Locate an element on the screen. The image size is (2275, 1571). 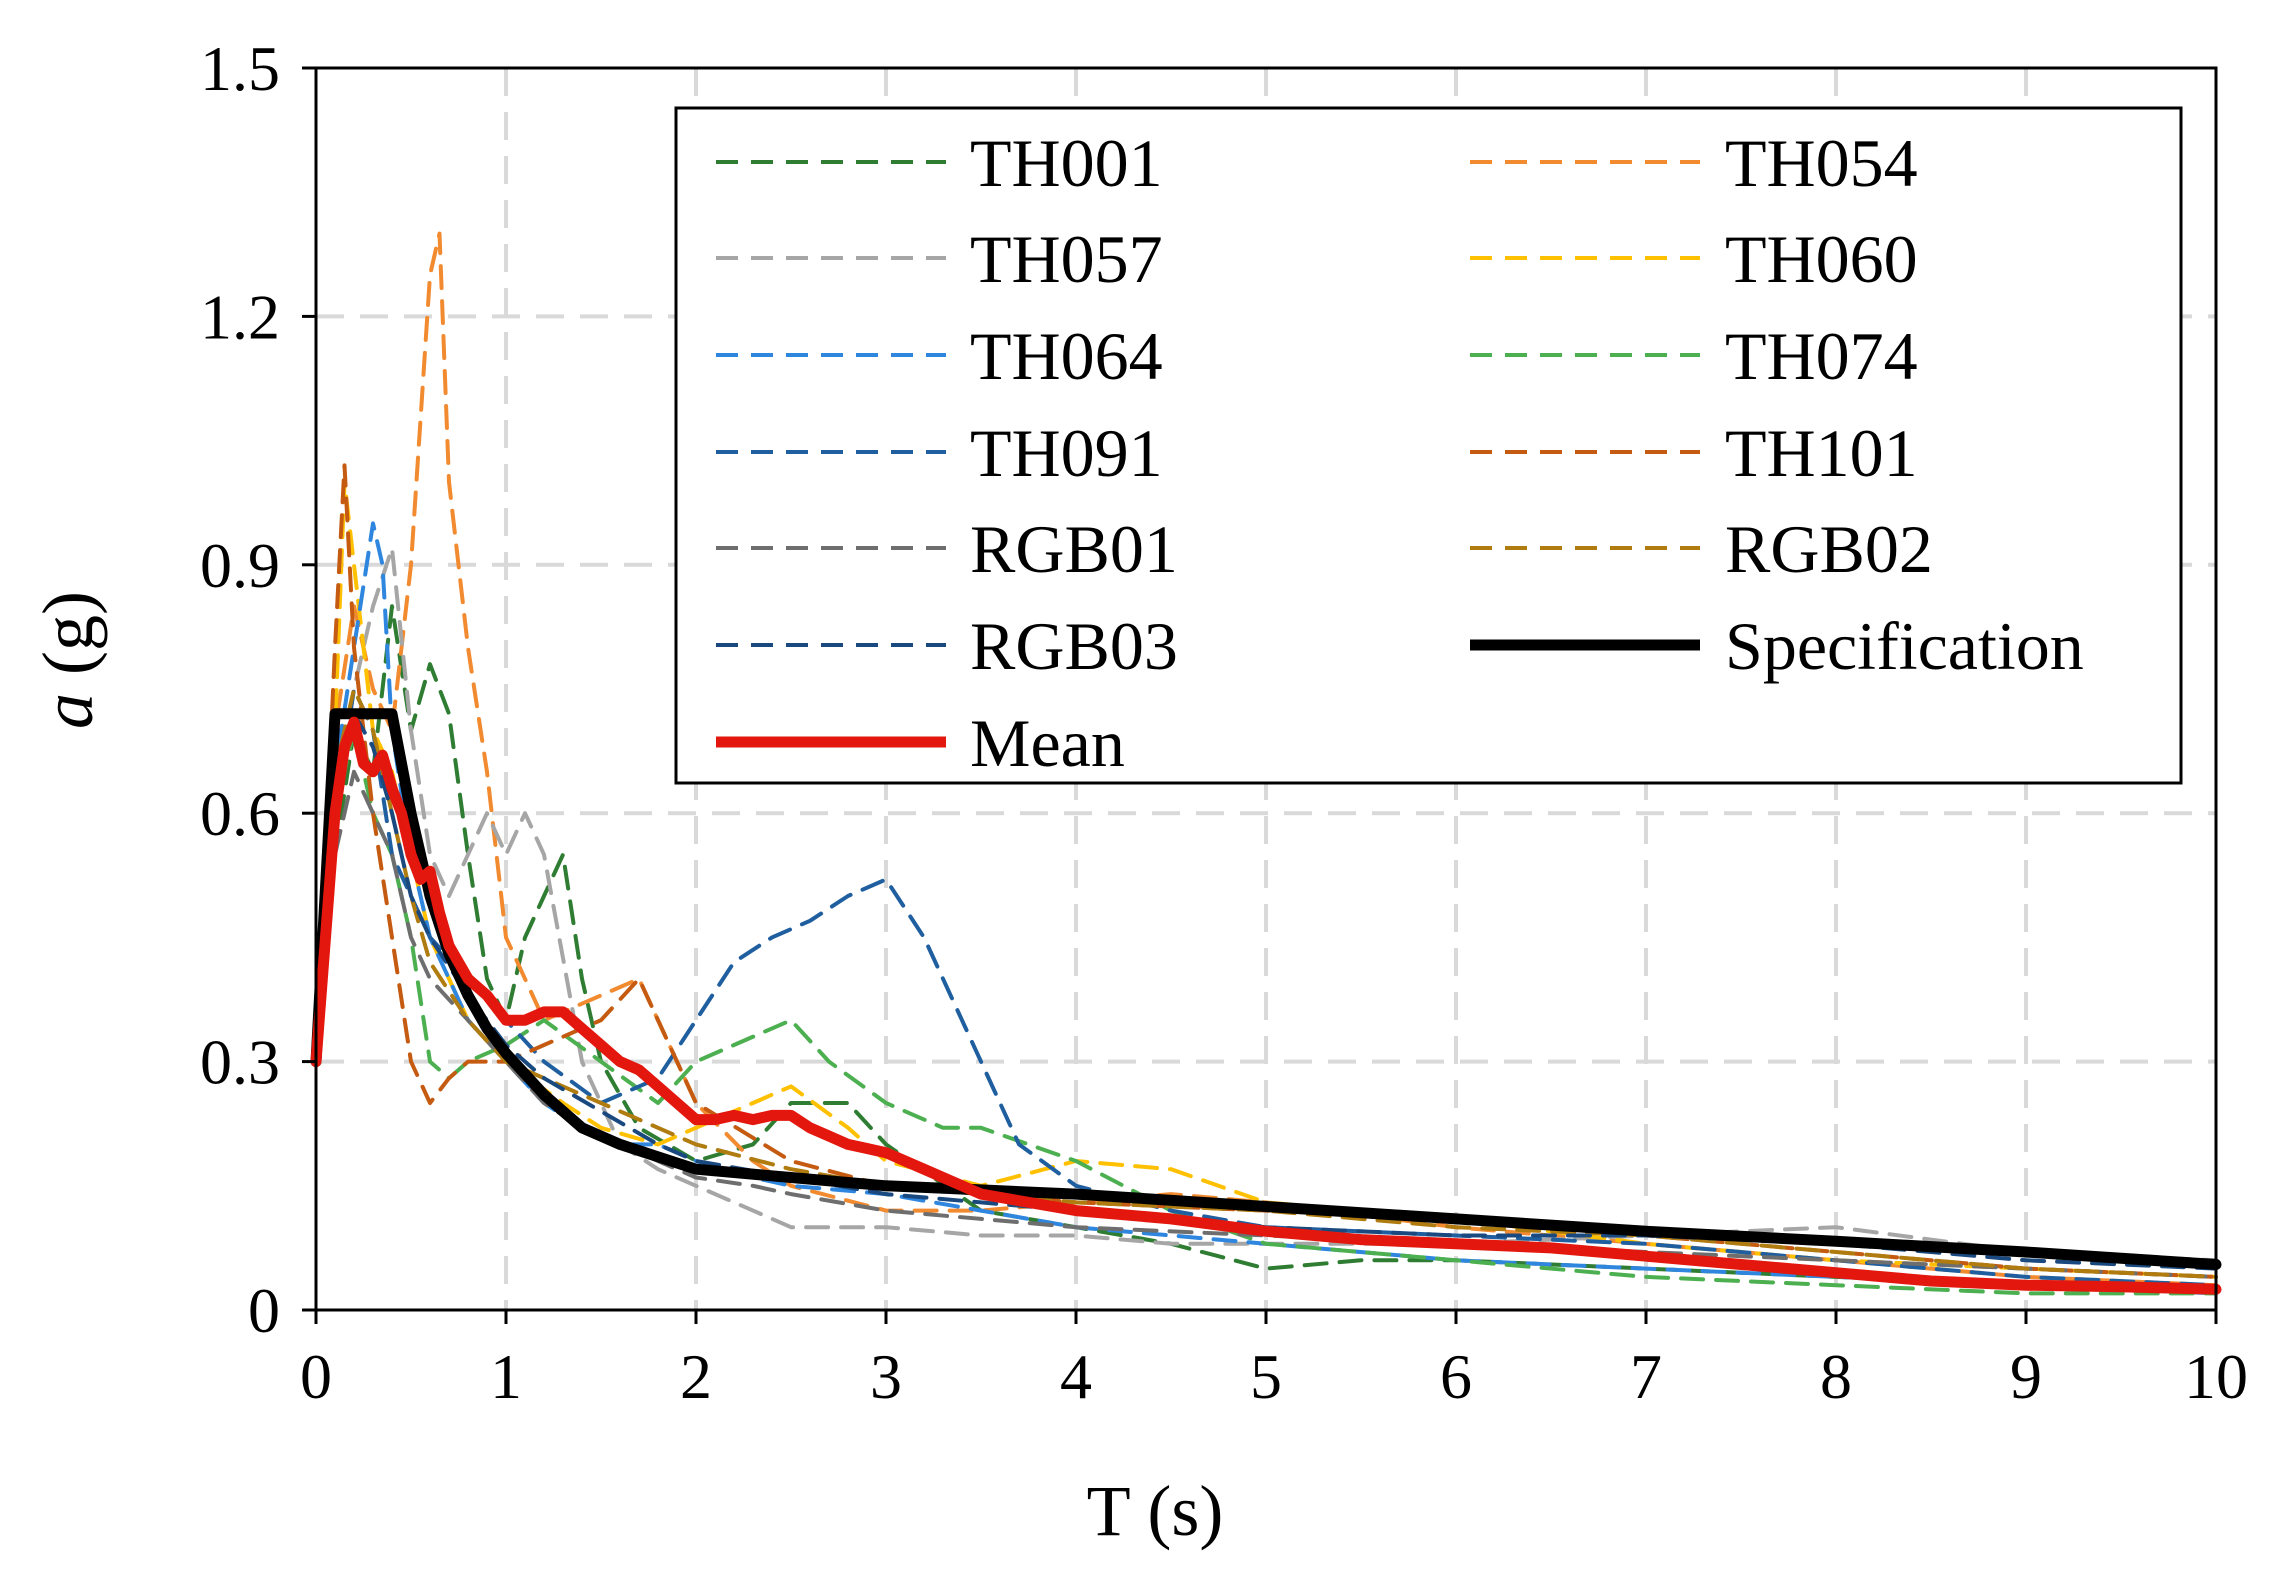
legend-label: TH057 is located at coordinates (1066, 259).